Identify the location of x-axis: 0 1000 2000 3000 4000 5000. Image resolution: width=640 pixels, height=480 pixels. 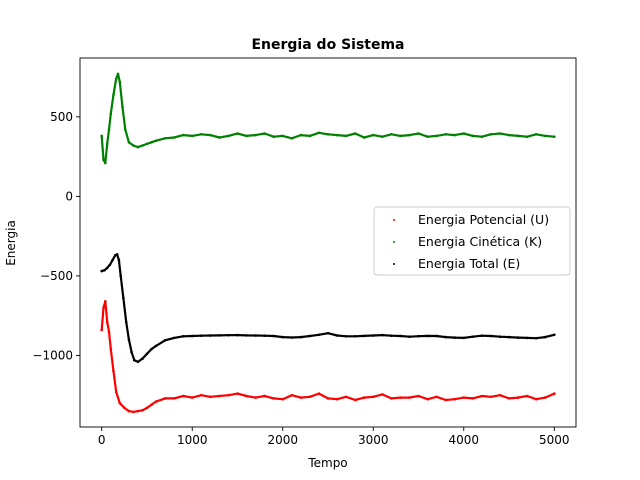
(334, 437).